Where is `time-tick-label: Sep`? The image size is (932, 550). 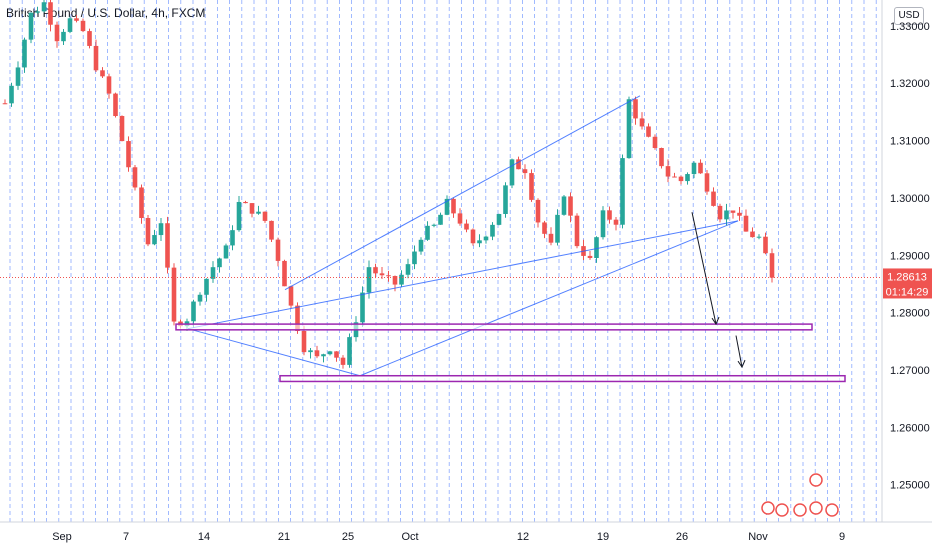
time-tick-label: Sep is located at coordinates (62, 537).